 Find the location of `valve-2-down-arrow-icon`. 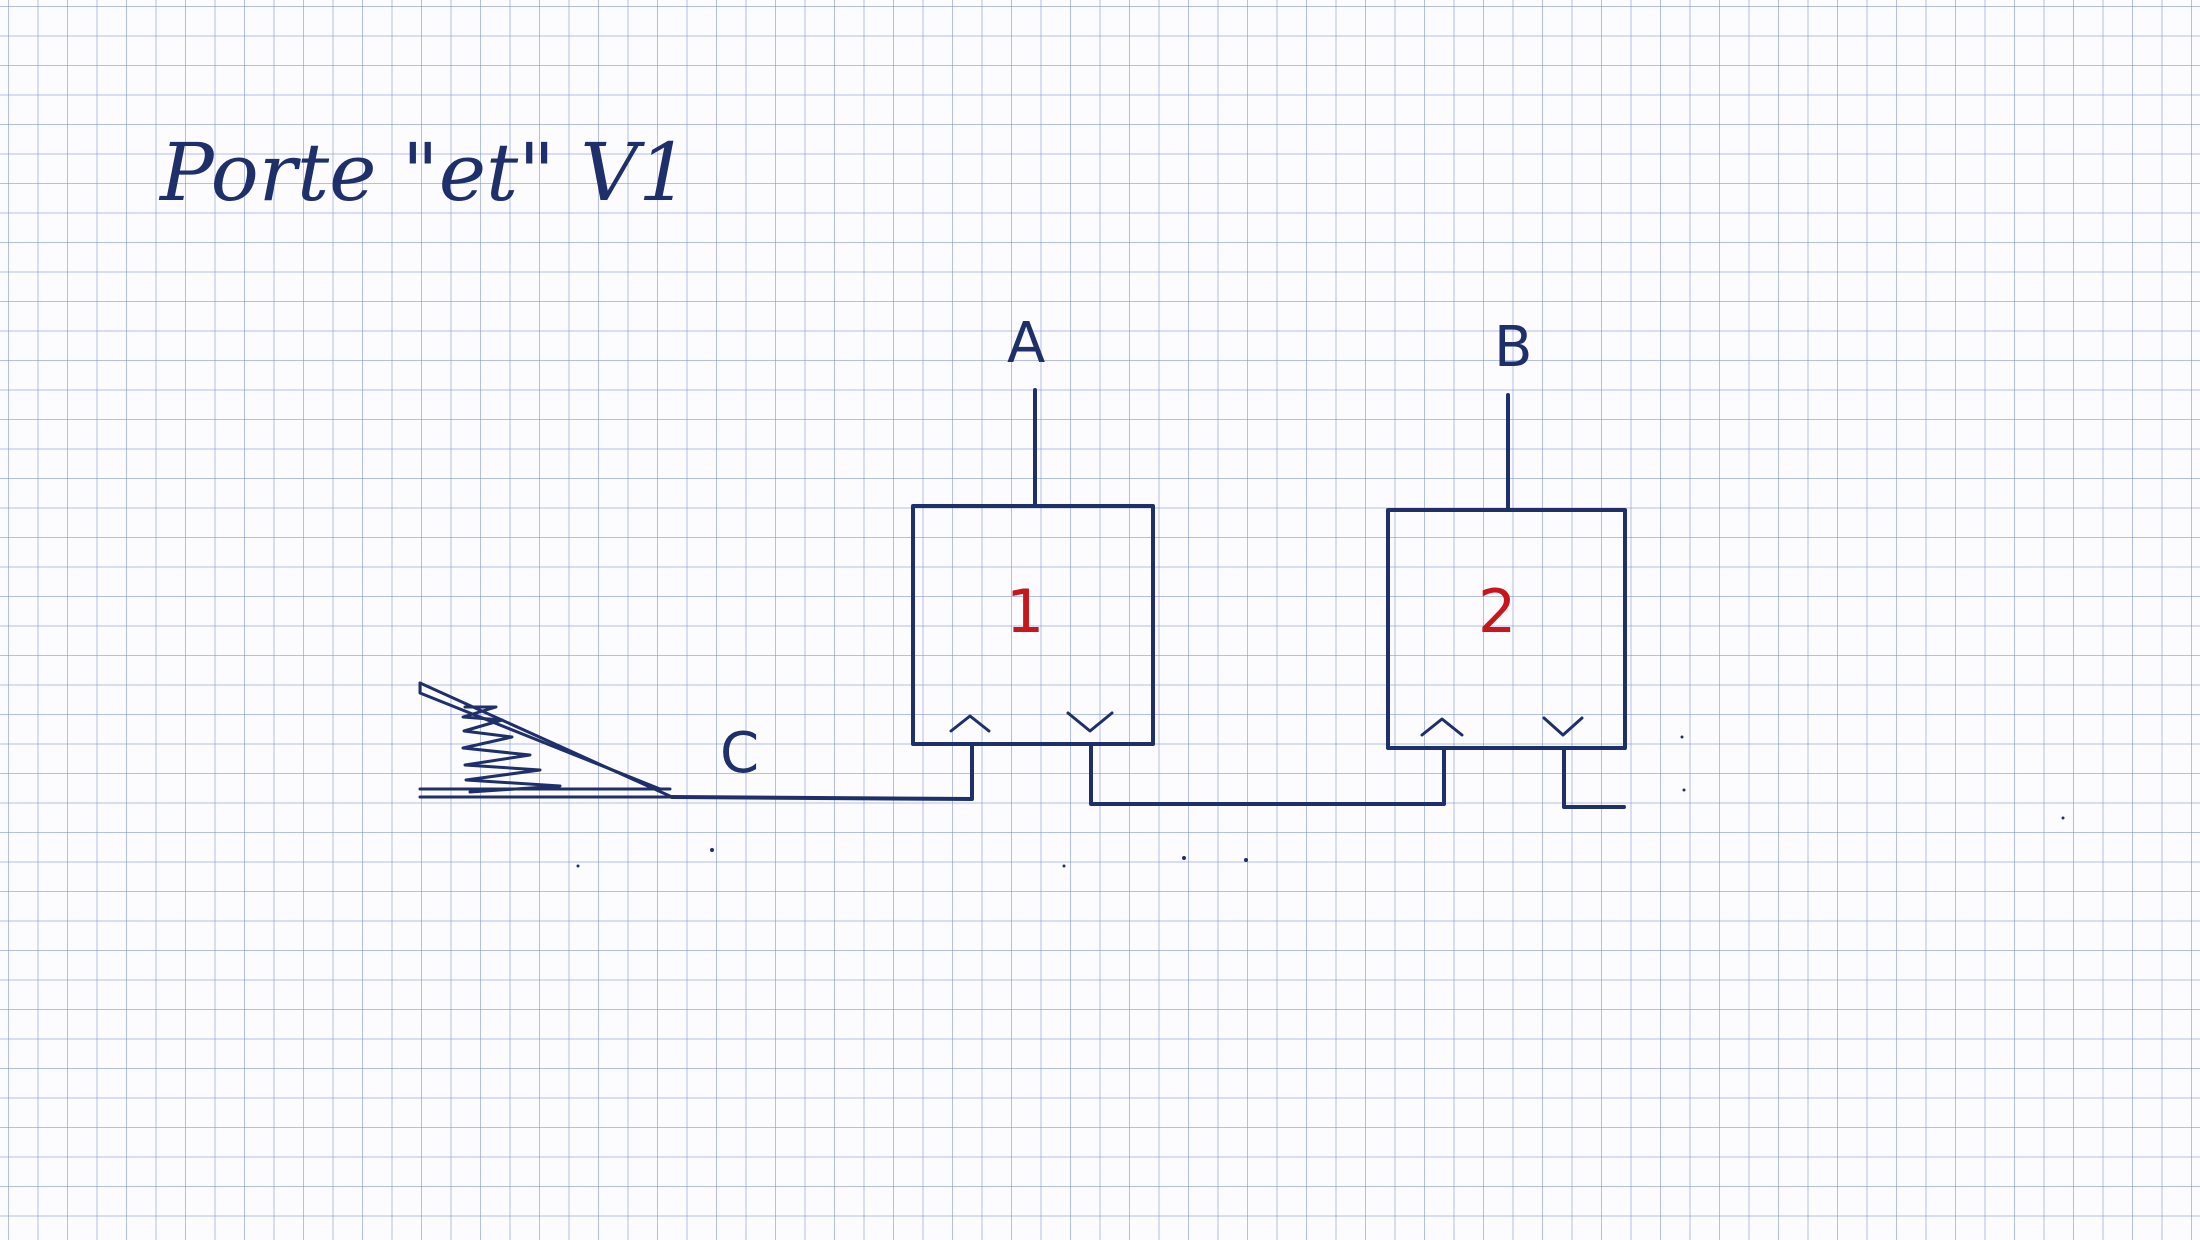

valve-2-down-arrow-icon is located at coordinates (1563, 726).